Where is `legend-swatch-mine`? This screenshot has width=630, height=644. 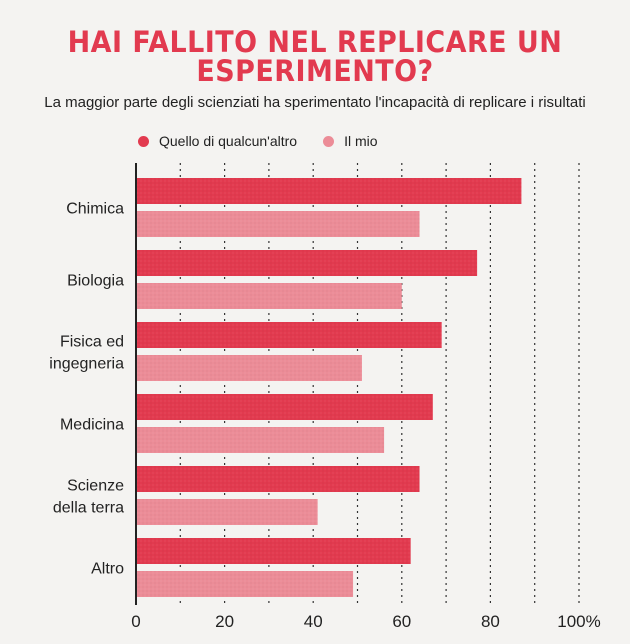
legend-swatch-mine is located at coordinates (329, 141).